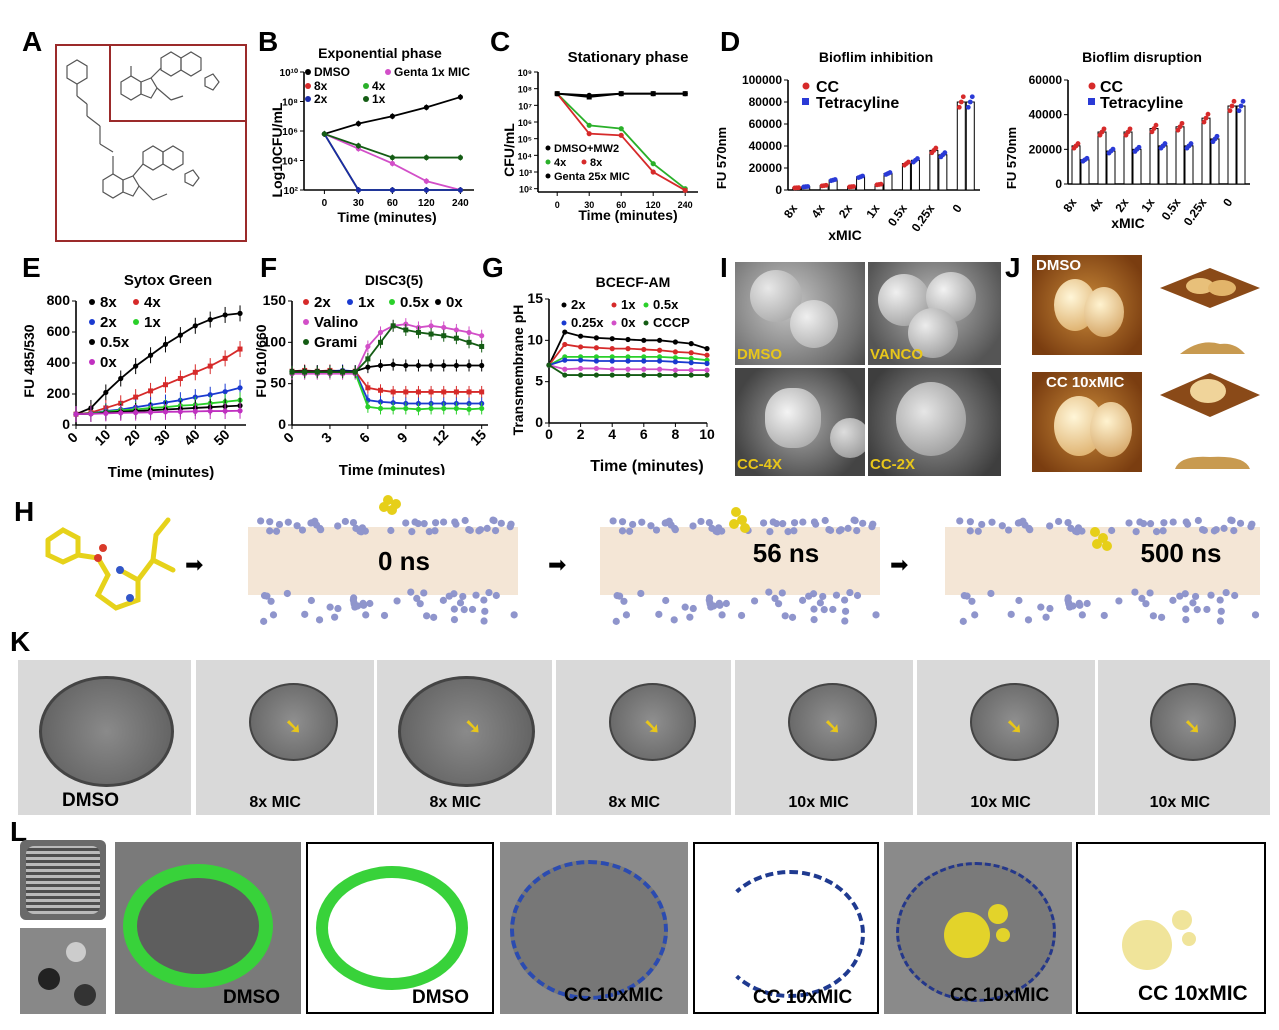  I want to click on x-tick-label: 9, so click(402, 437).